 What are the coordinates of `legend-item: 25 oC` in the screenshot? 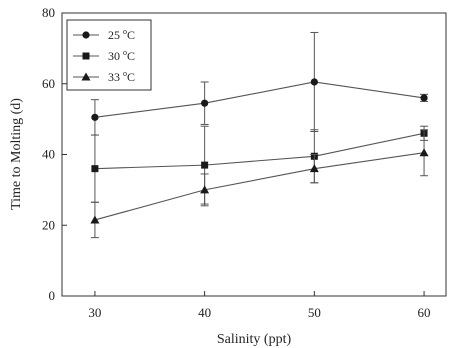 It's located at (104, 34).